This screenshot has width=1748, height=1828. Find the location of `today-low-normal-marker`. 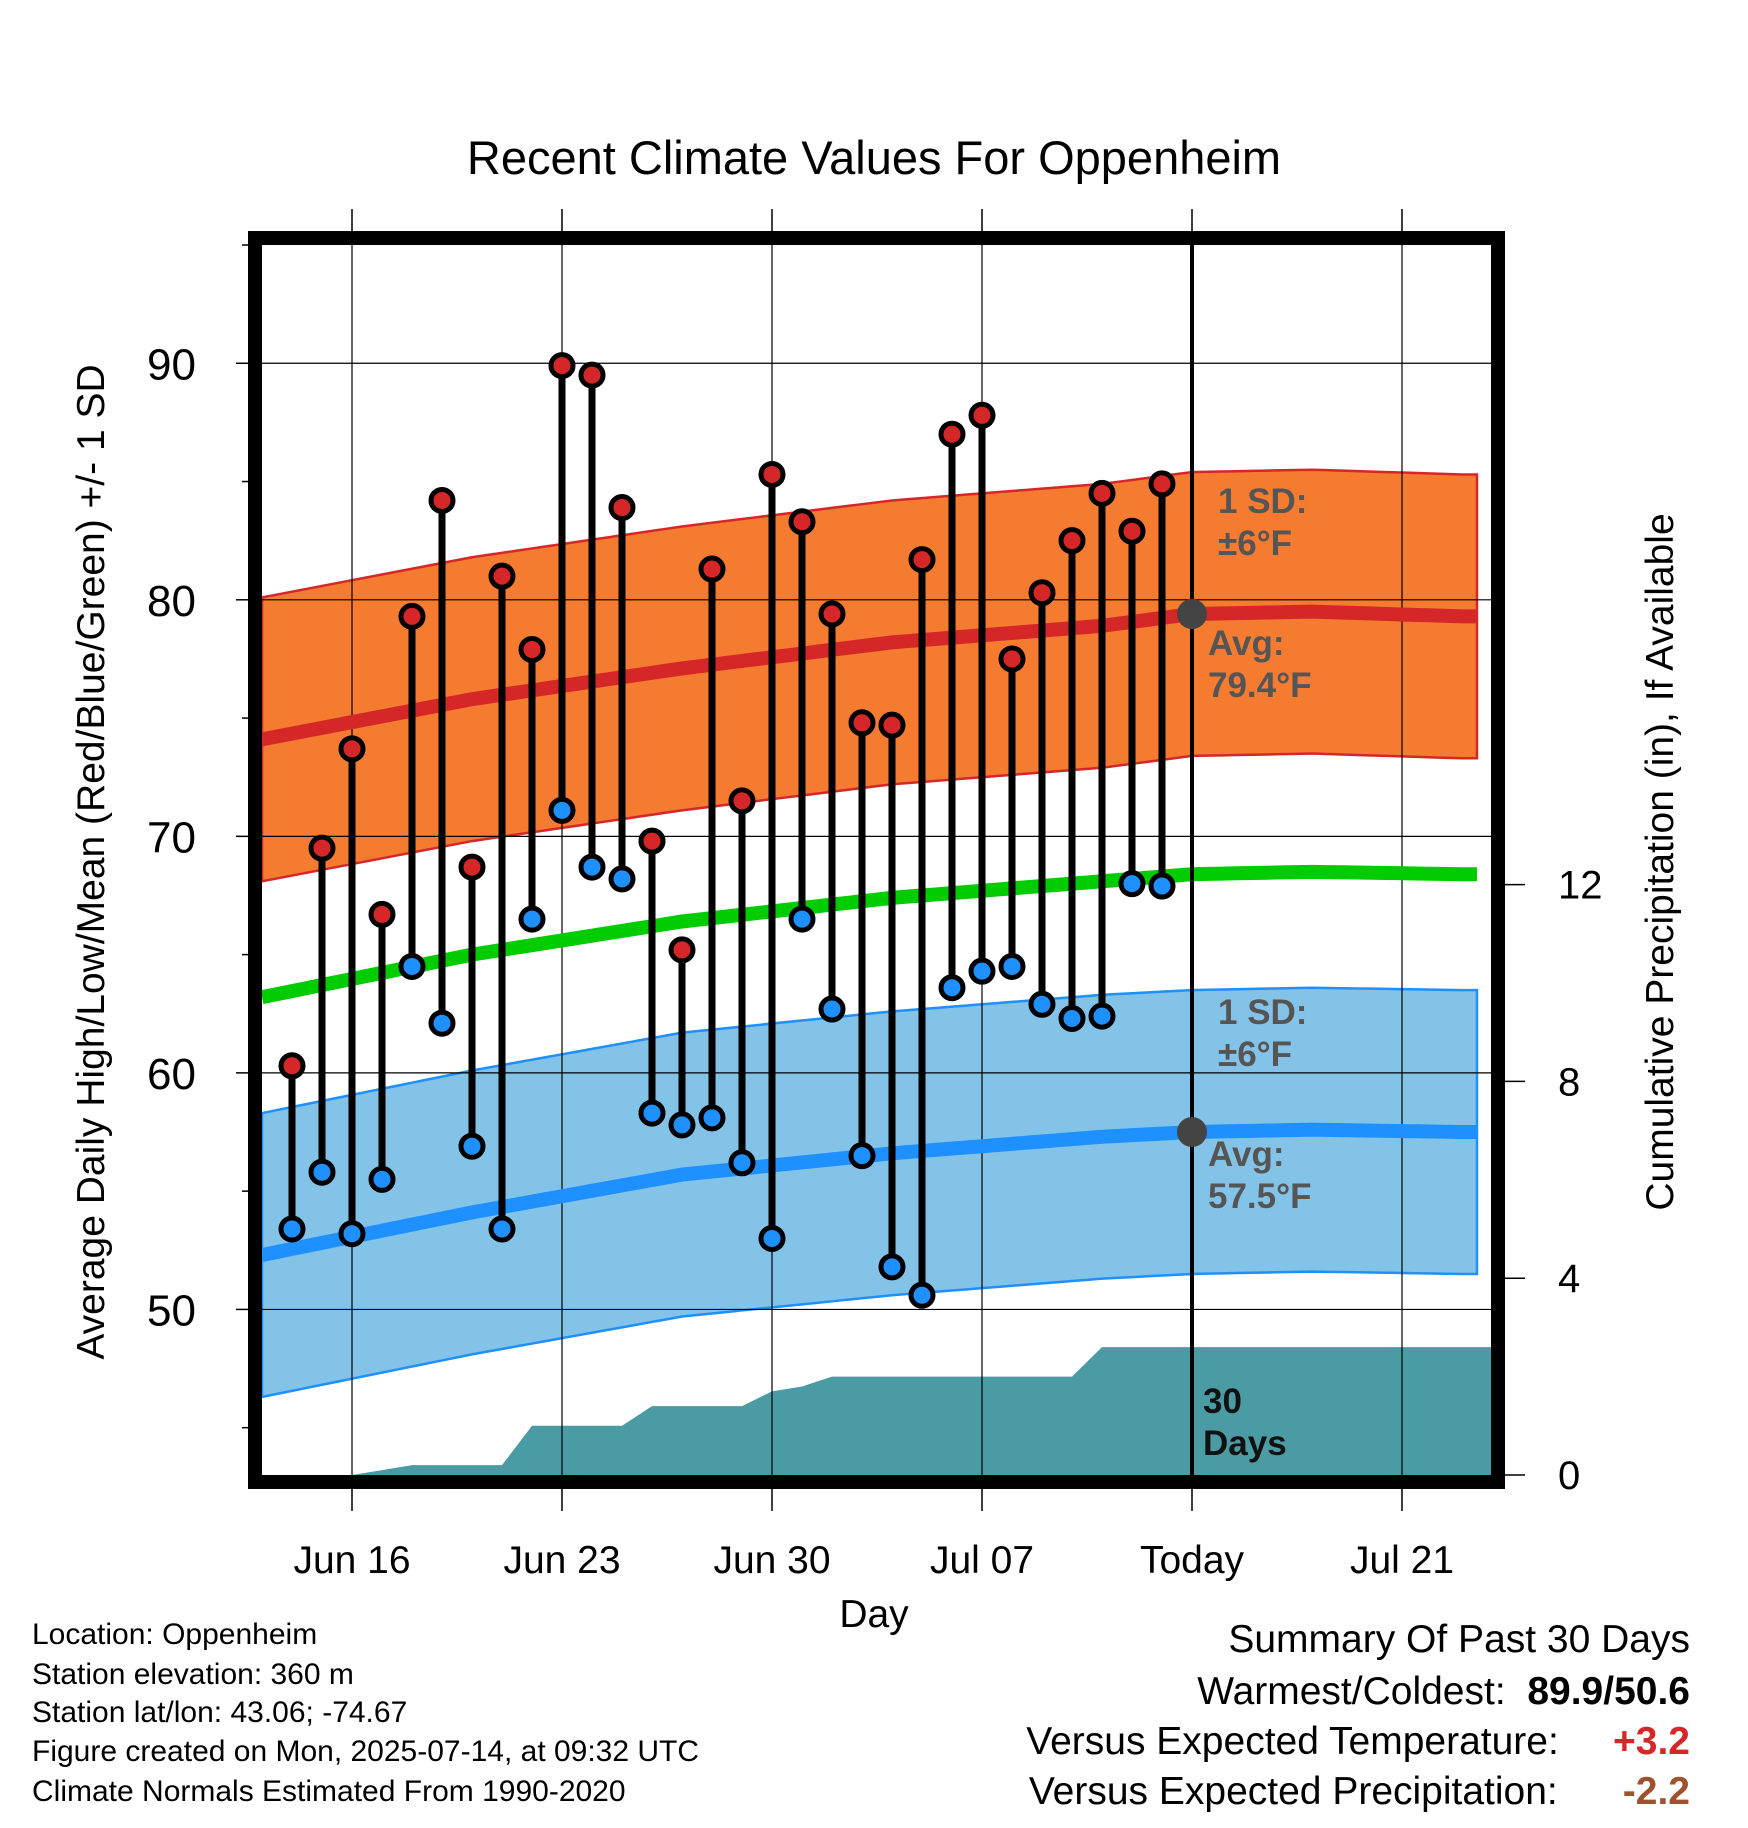

today-low-normal-marker is located at coordinates (1192, 1132).